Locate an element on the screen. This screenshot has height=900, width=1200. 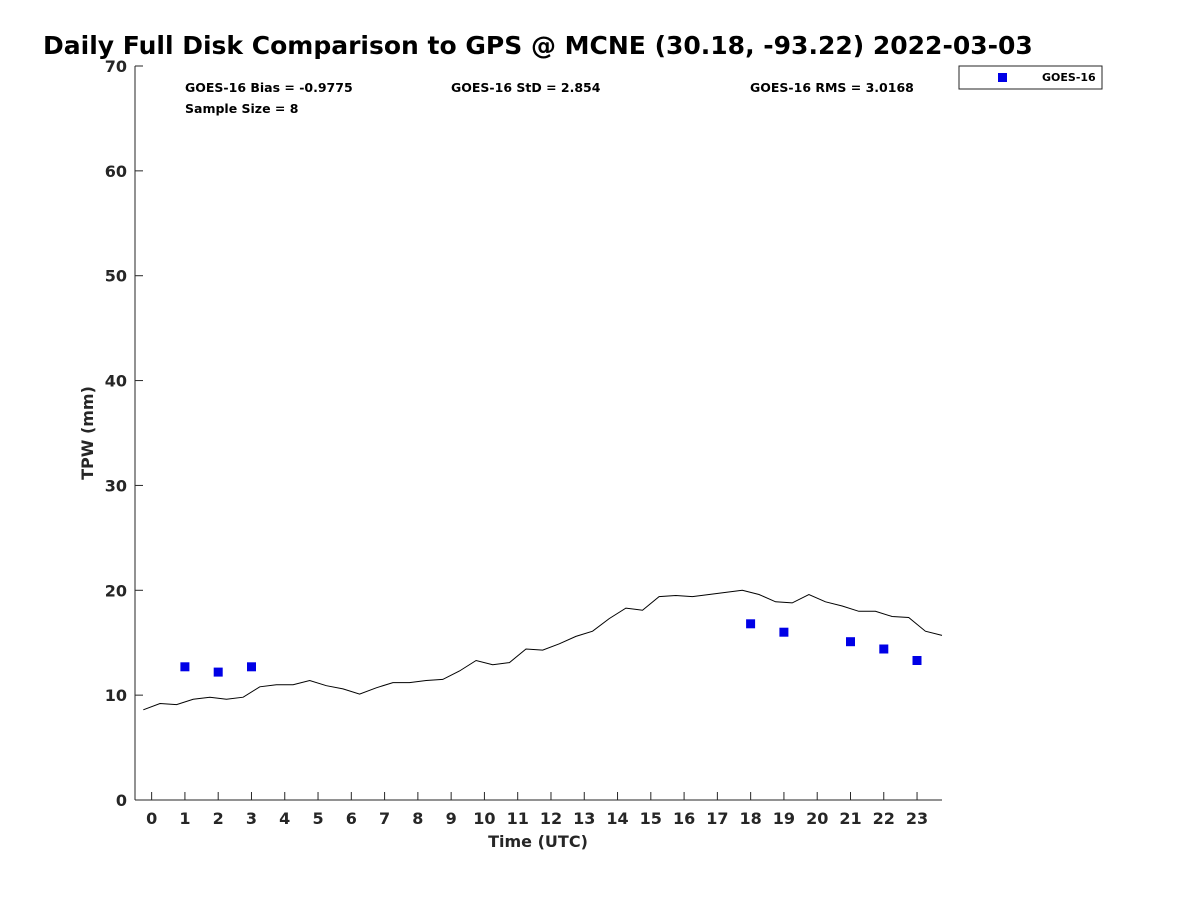
y-tick-label: 20 is located at coordinates (116, 590).